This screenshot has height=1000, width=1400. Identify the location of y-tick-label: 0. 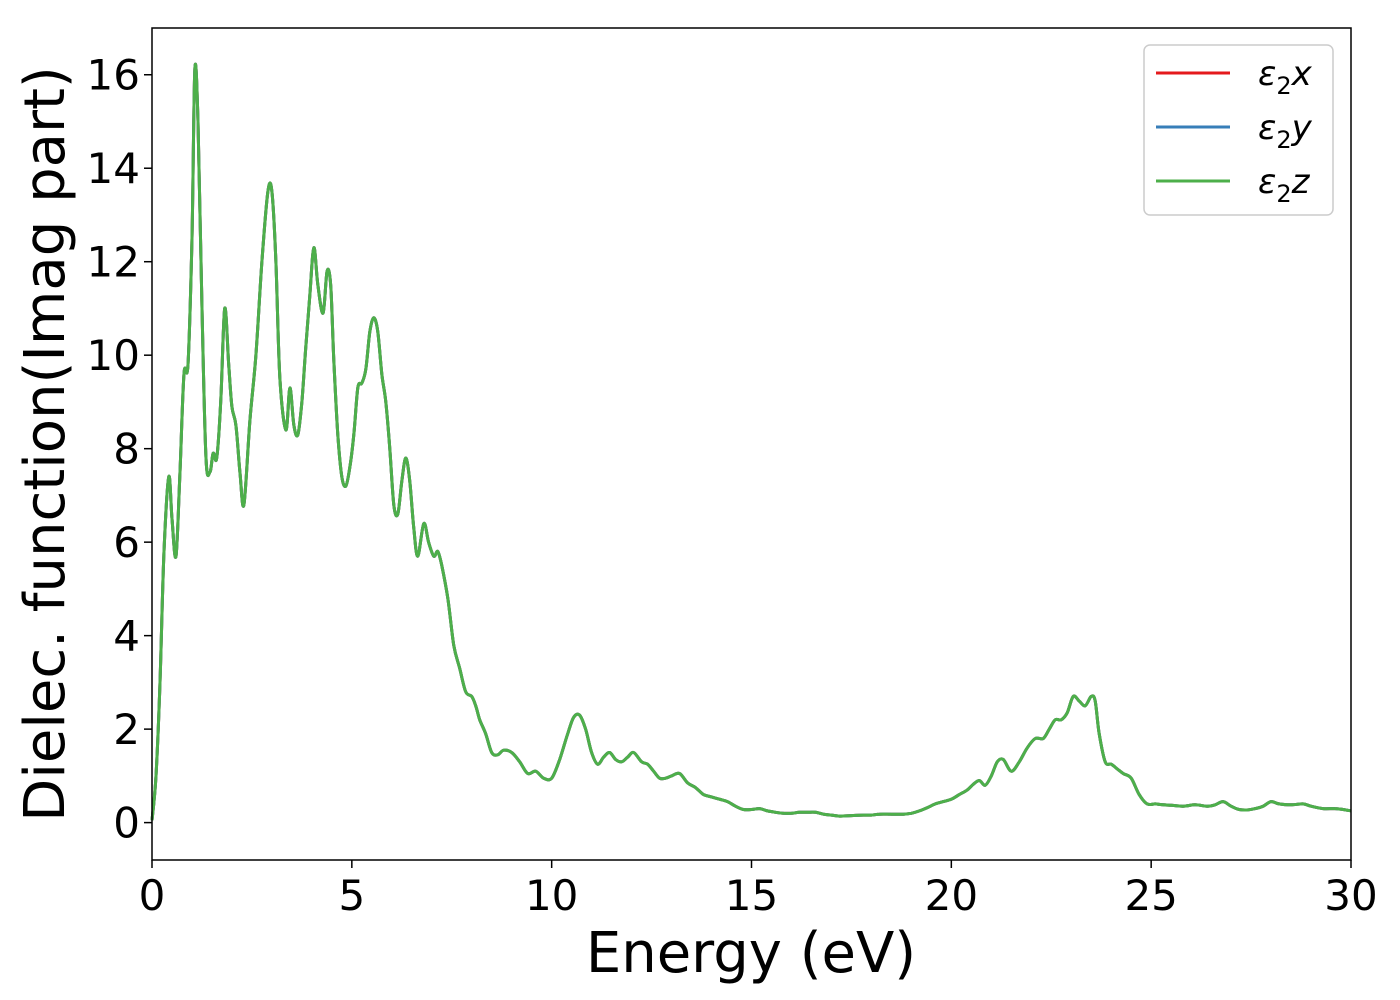
(126, 823).